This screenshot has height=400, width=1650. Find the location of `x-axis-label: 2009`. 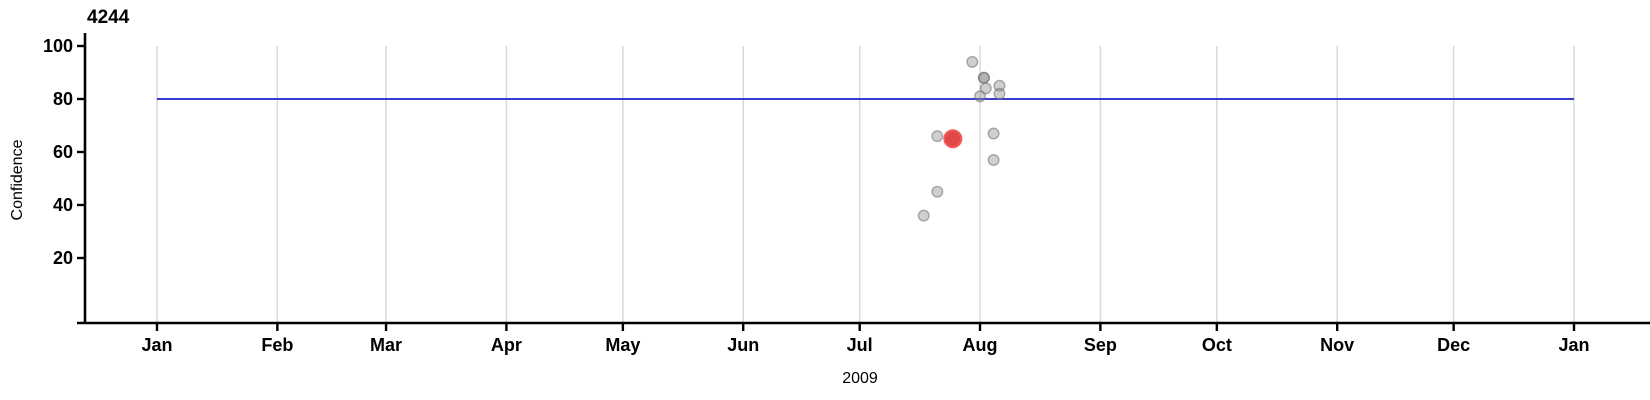

x-axis-label: 2009 is located at coordinates (860, 378).